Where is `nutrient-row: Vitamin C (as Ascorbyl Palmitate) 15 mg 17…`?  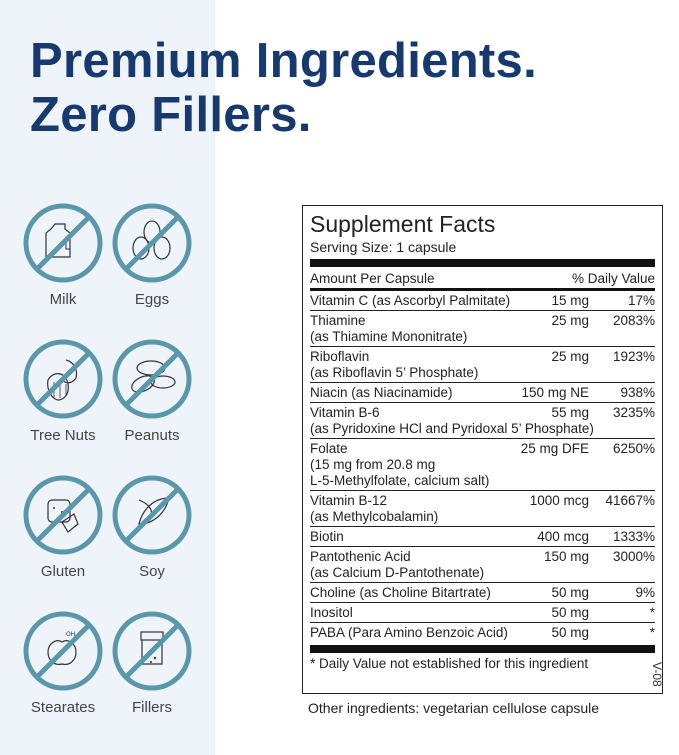 nutrient-row: Vitamin C (as Ascorbyl Palmitate) 15 mg 17… is located at coordinates (482, 300).